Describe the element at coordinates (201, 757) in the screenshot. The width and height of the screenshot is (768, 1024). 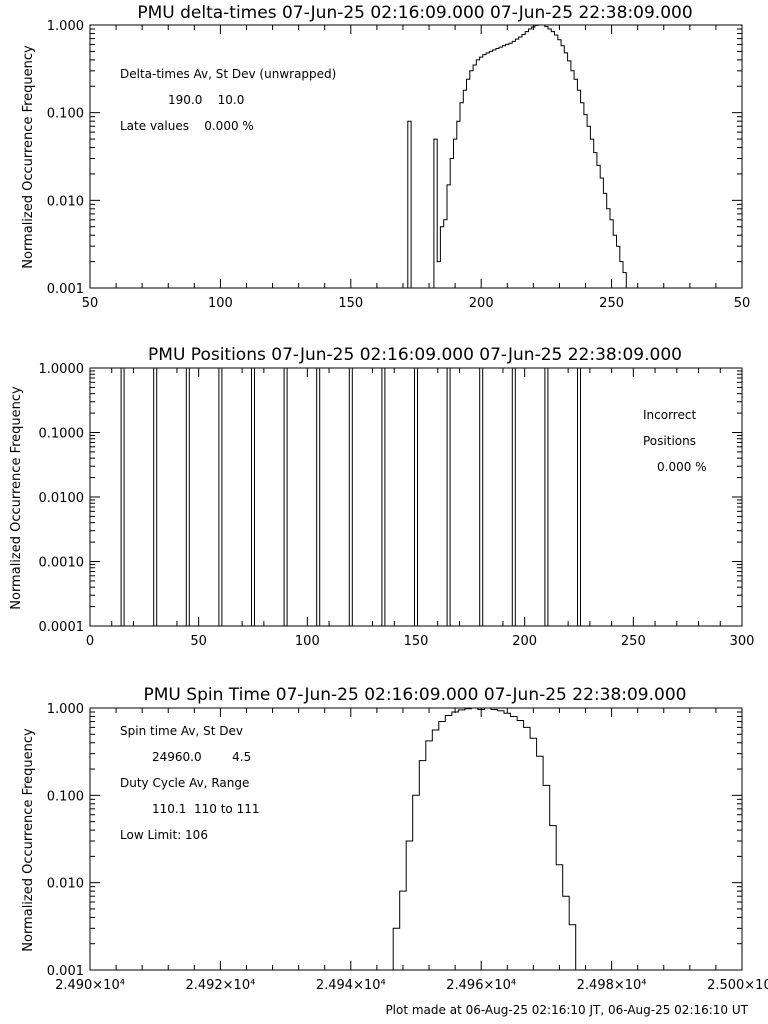
I see `annotation-spin-time-values: 24960.0 4.5` at that location.